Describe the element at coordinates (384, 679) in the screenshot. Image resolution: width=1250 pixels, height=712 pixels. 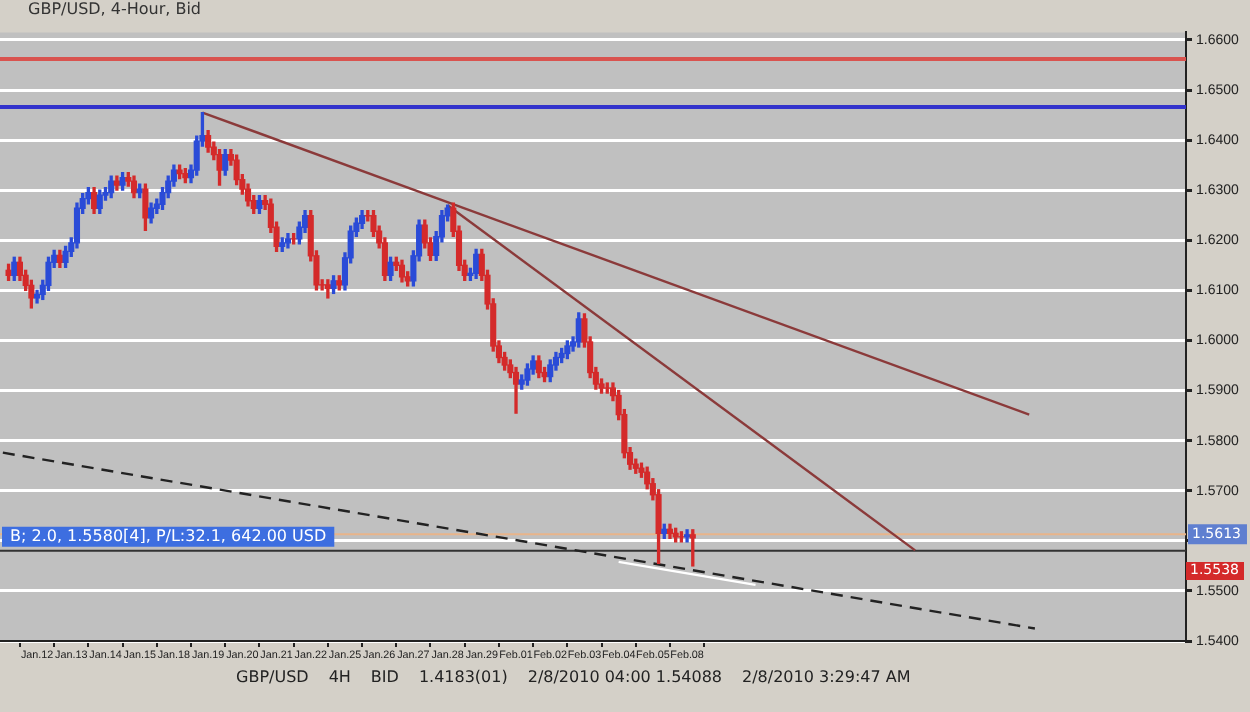
I see `text: BID` at that location.